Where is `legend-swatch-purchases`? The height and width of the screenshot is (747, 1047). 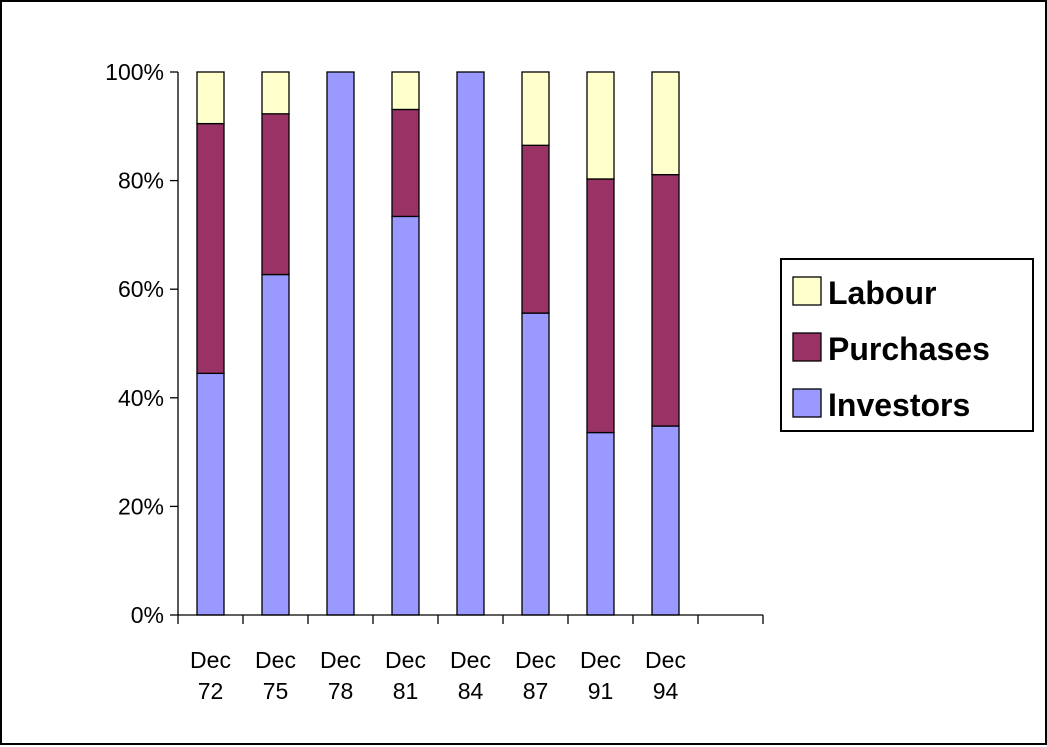 legend-swatch-purchases is located at coordinates (807, 347).